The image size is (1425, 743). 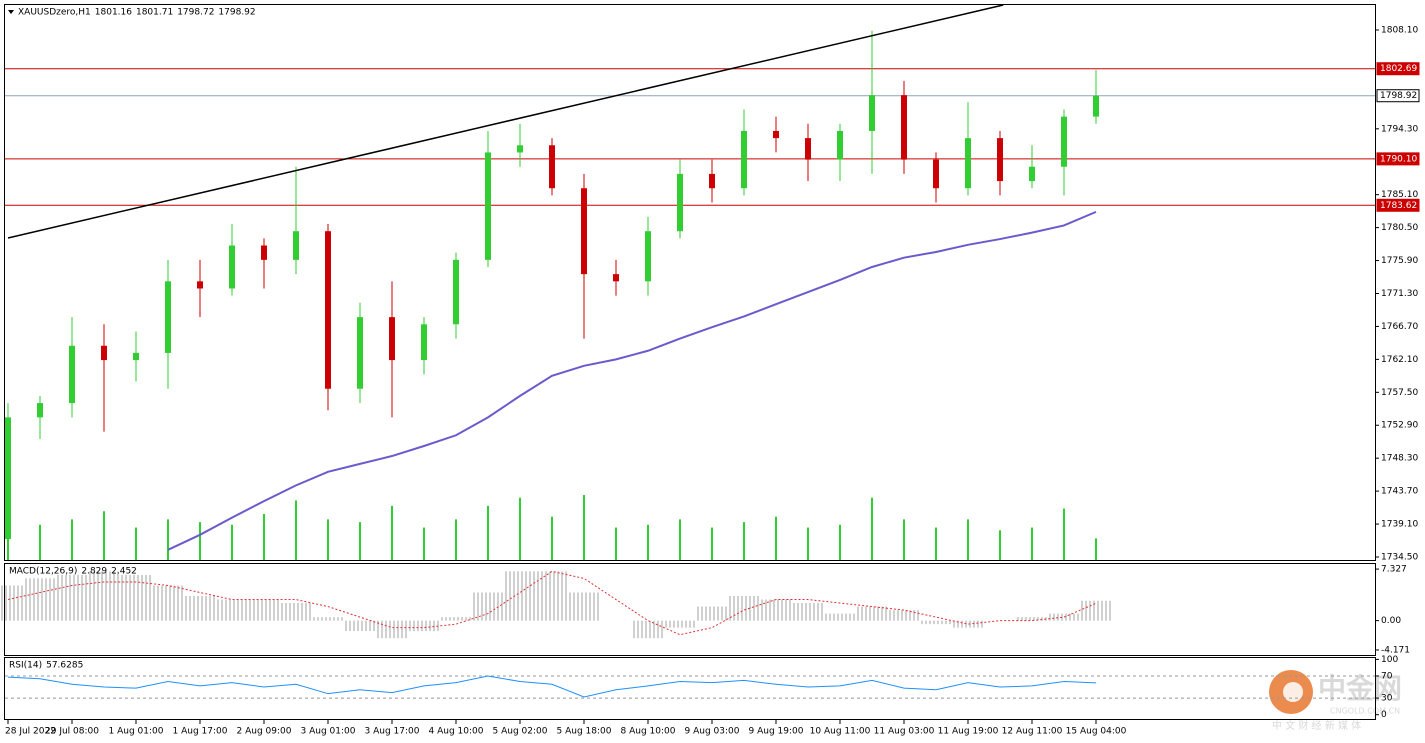 I want to click on watermark: 中金网 CNGOLD.COM.CN 中 文 财 经 新 媒 体, so click(x=1335, y=701).